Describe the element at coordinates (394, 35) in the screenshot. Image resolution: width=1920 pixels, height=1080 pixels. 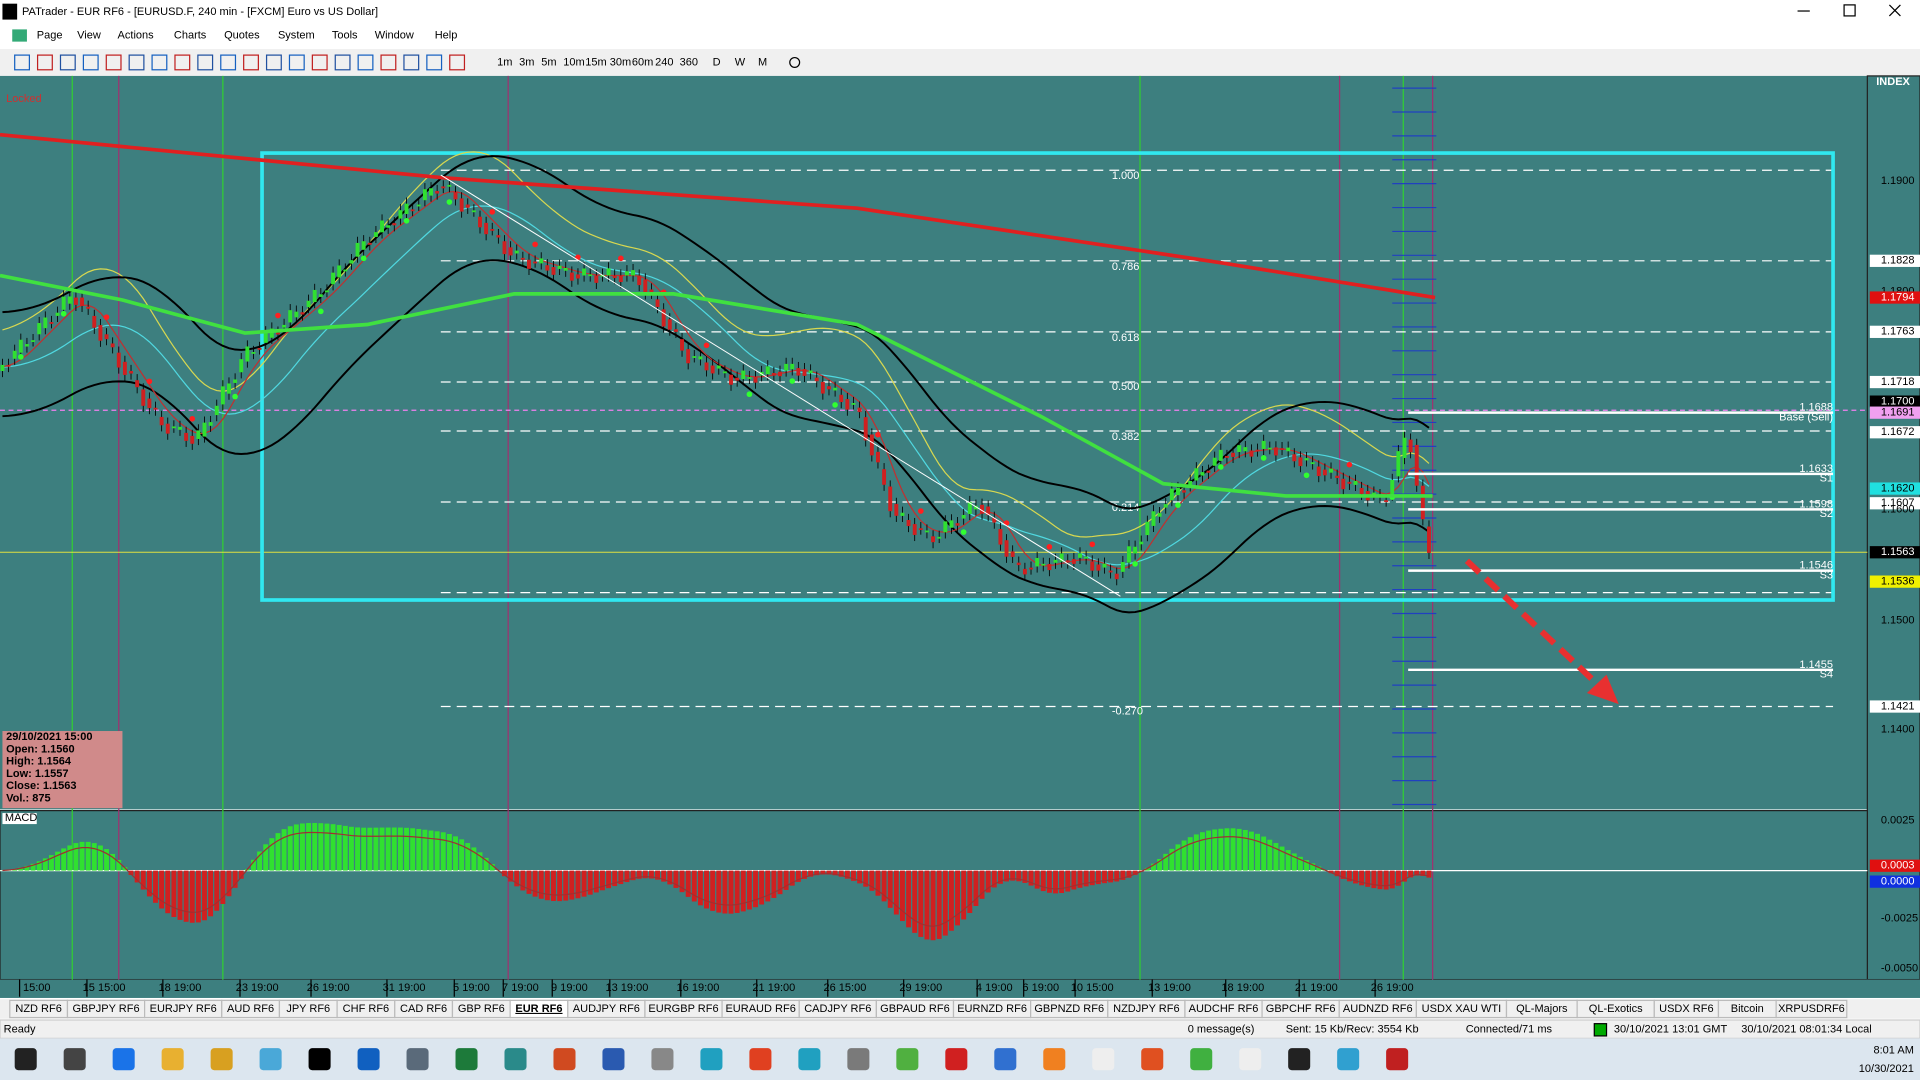
I see `menu-item: Window` at that location.